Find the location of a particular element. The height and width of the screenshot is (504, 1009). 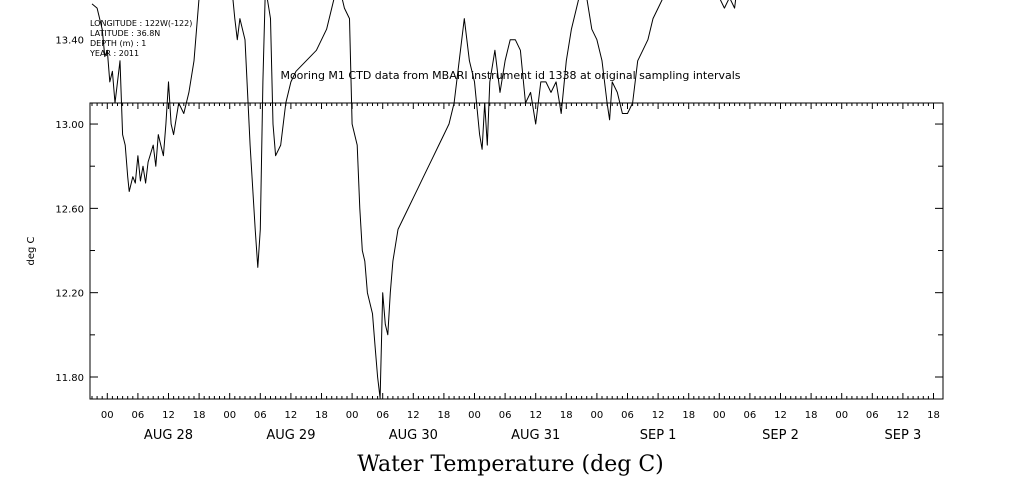

day-label: AUG 31 is located at coordinates (535, 435).